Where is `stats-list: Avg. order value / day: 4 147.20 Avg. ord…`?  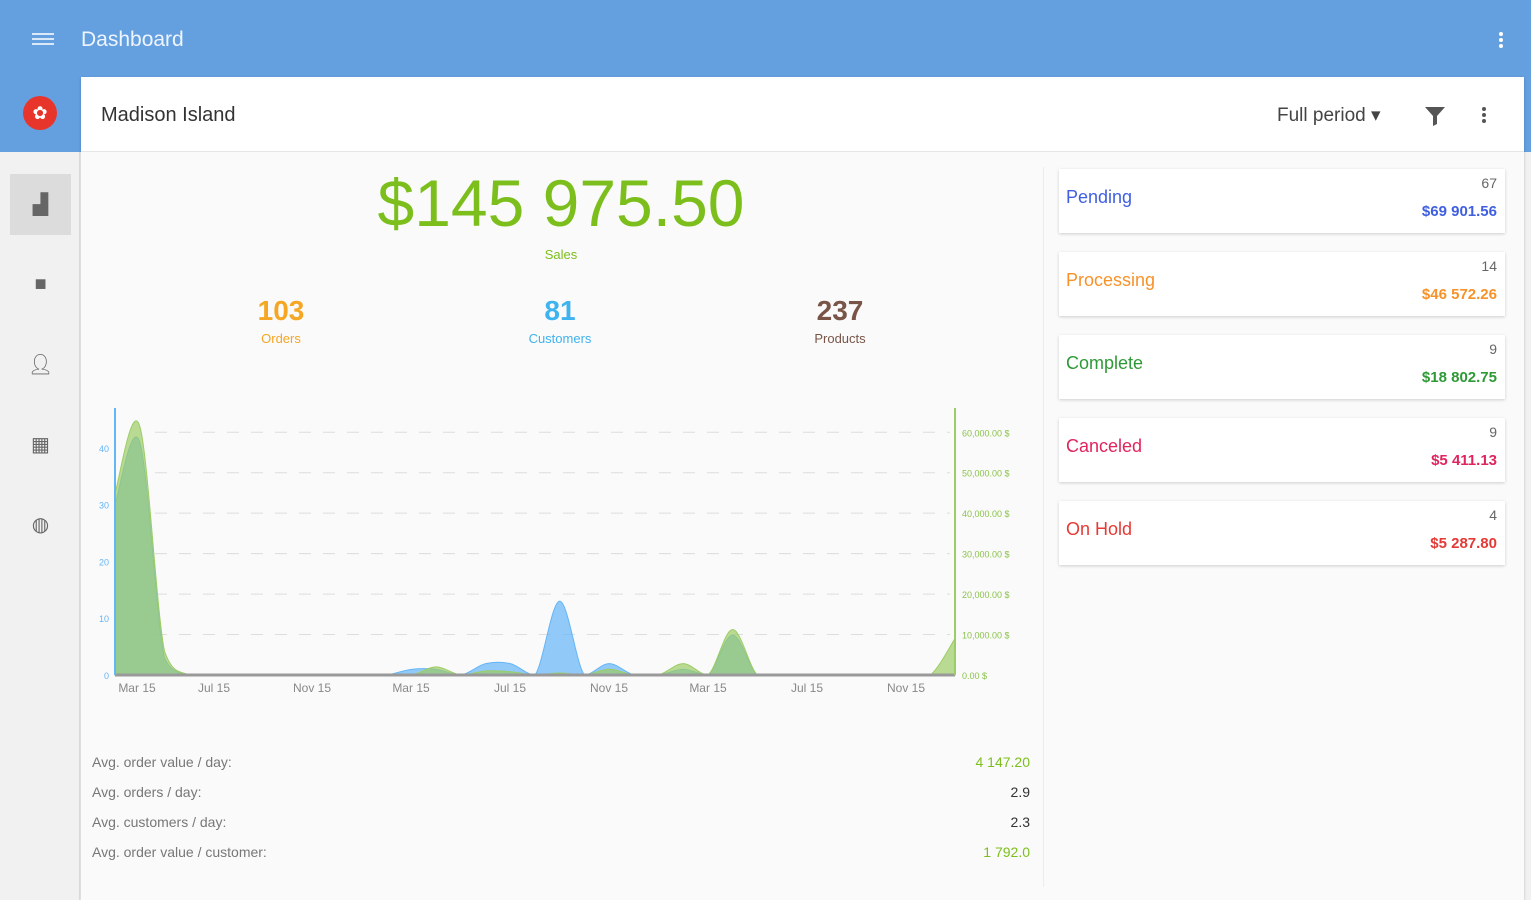
stats-list: Avg. order value / day: 4 147.20 Avg. ord… is located at coordinates (561, 814).